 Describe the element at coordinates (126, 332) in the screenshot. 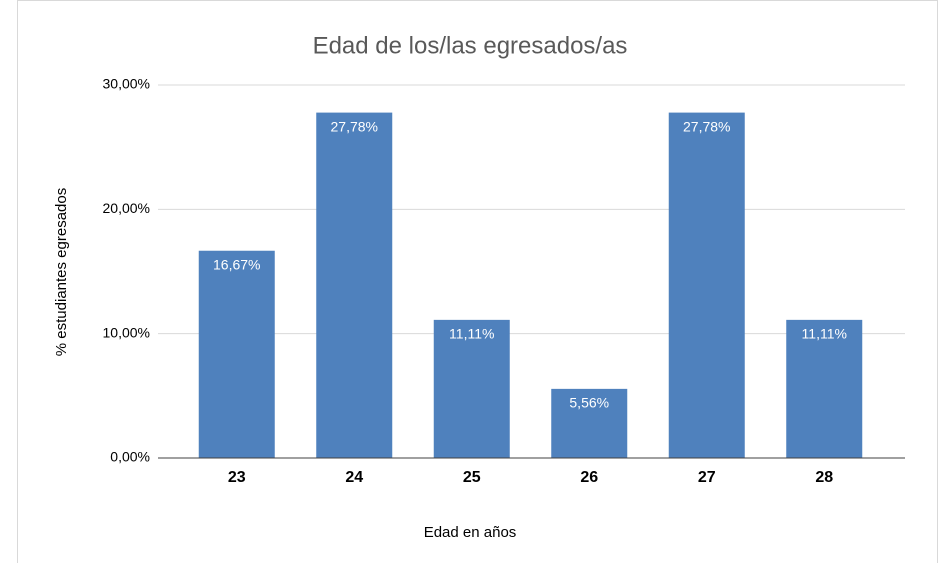

I see `y-tick-label: 10,00%` at that location.